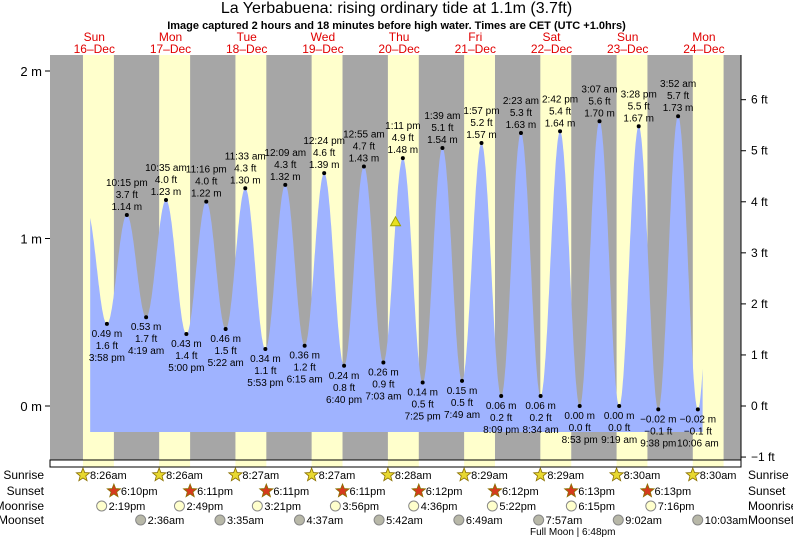  Describe the element at coordinates (170, 37) in the screenshot. I see `day-name: Mon` at that location.